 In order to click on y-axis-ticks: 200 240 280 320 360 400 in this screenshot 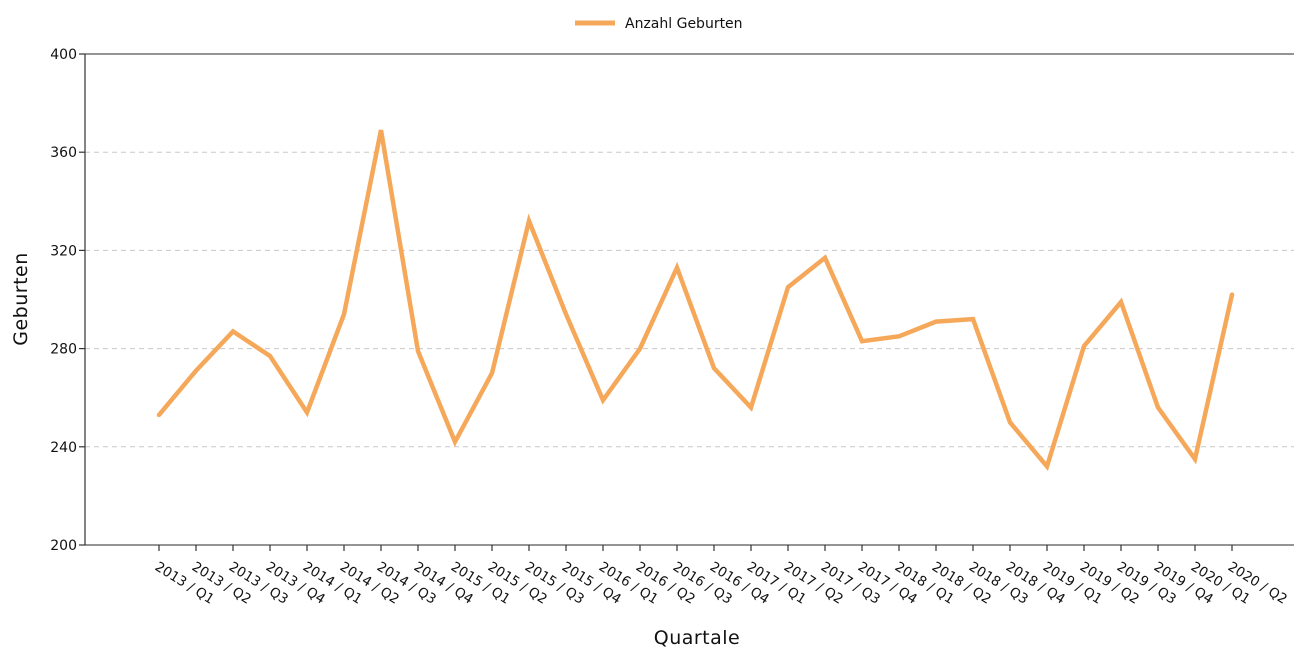, I will do `click(67, 300)`.